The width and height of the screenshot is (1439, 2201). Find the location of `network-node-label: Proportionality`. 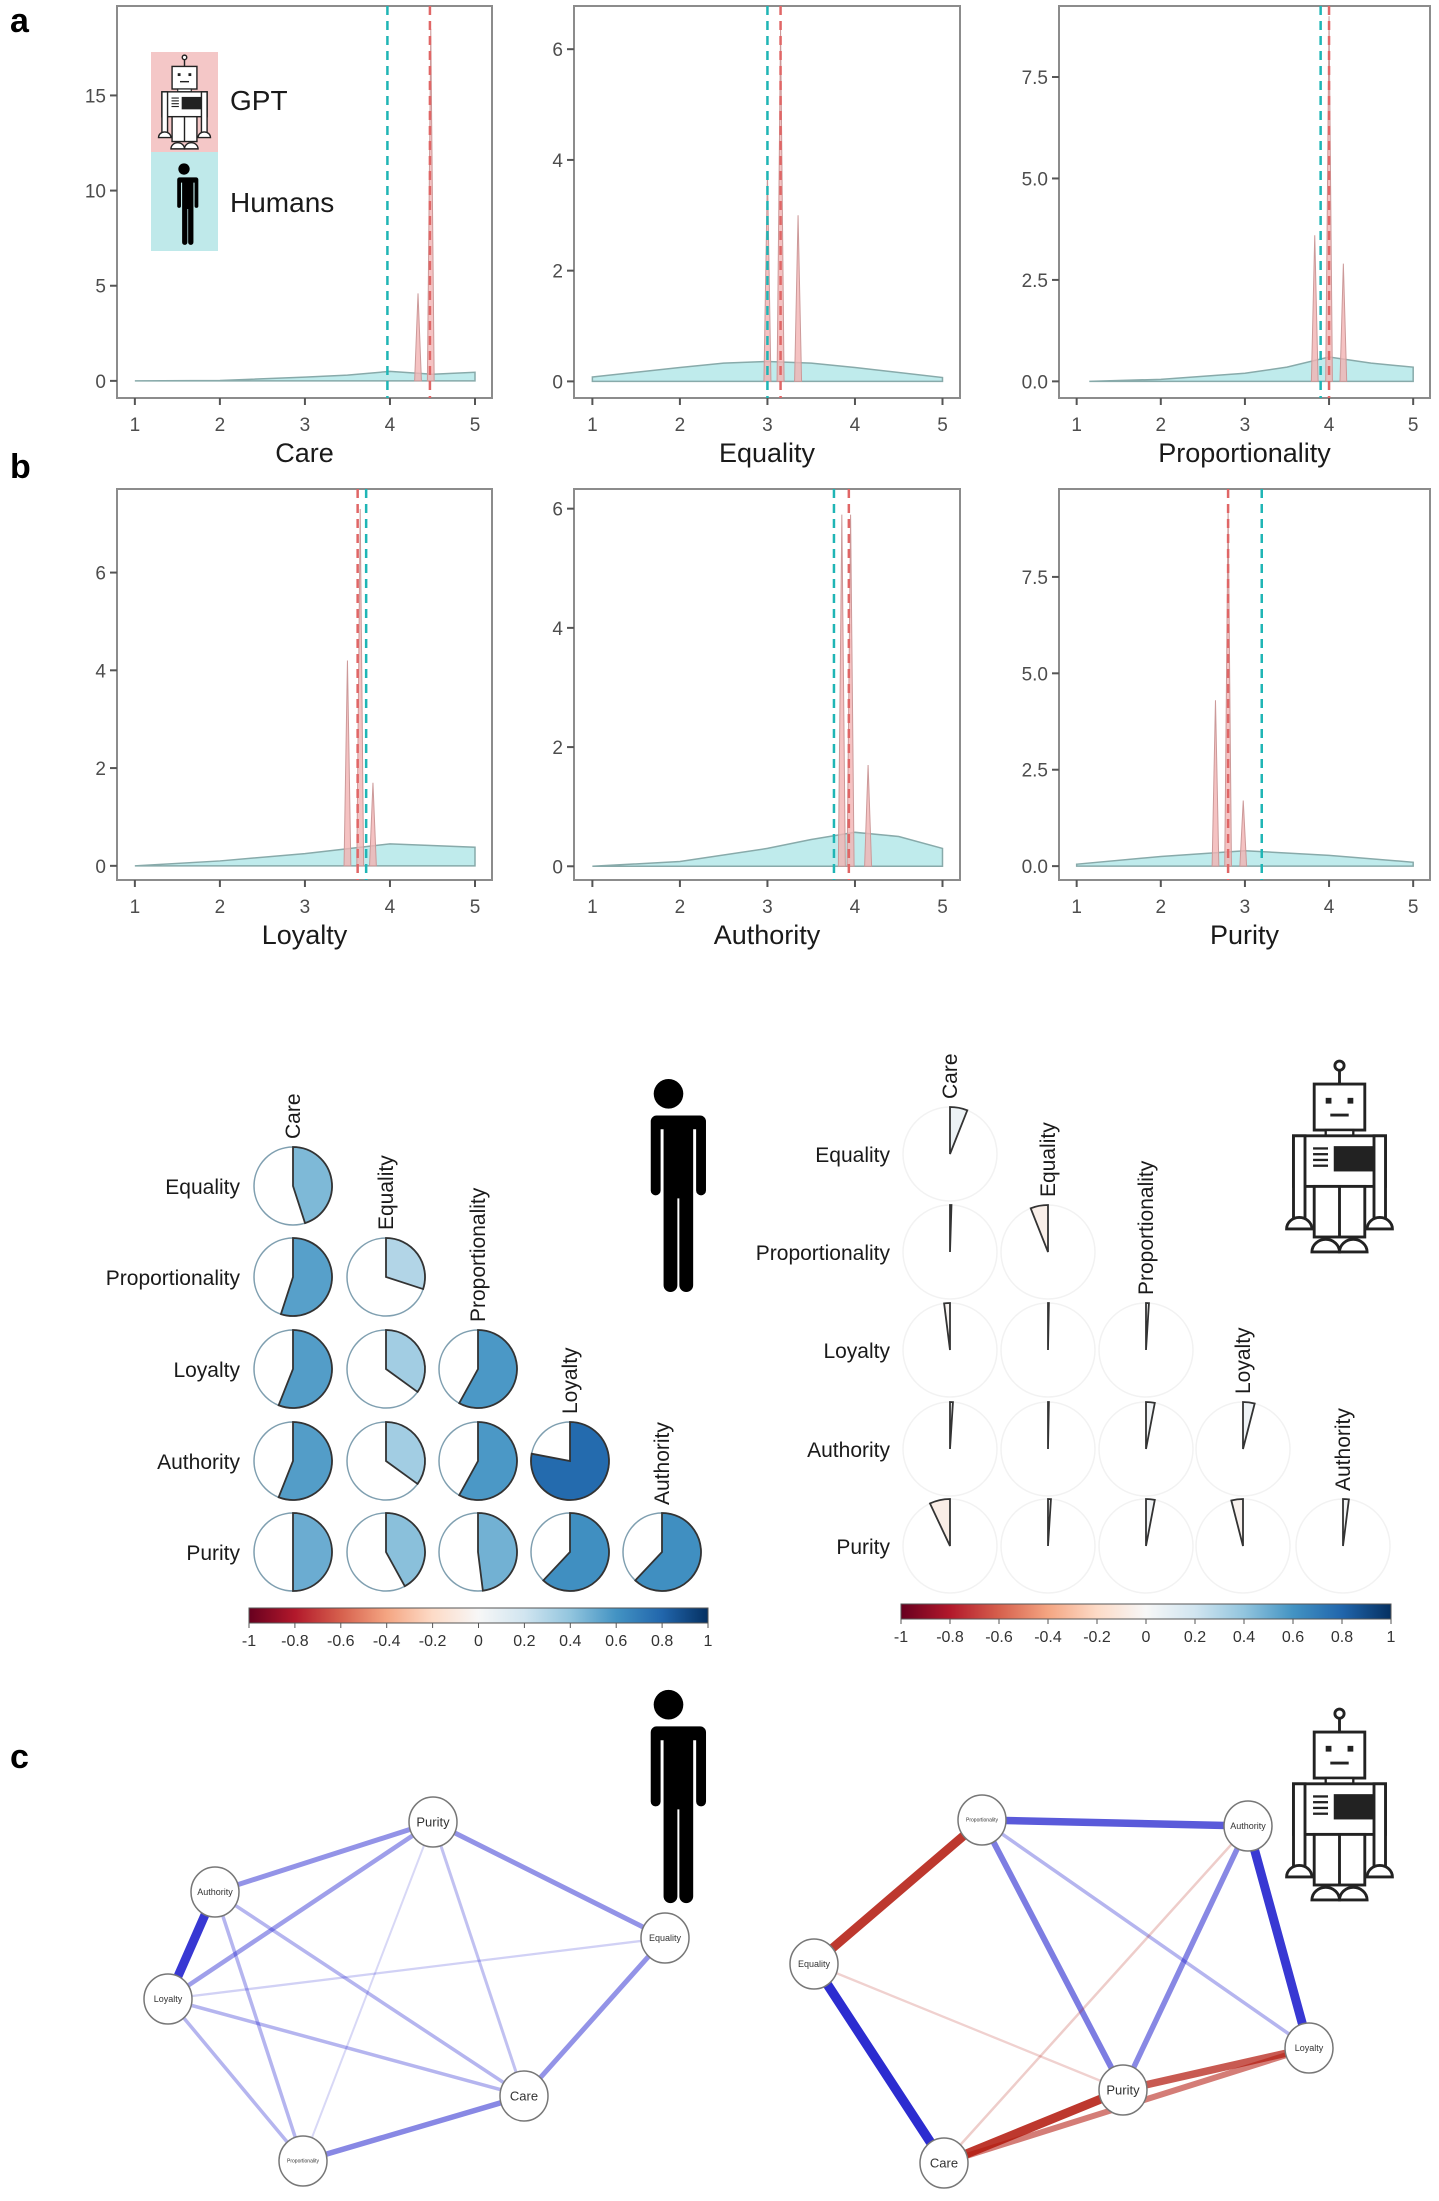

network-node-label: Proportionality is located at coordinates (982, 1821).